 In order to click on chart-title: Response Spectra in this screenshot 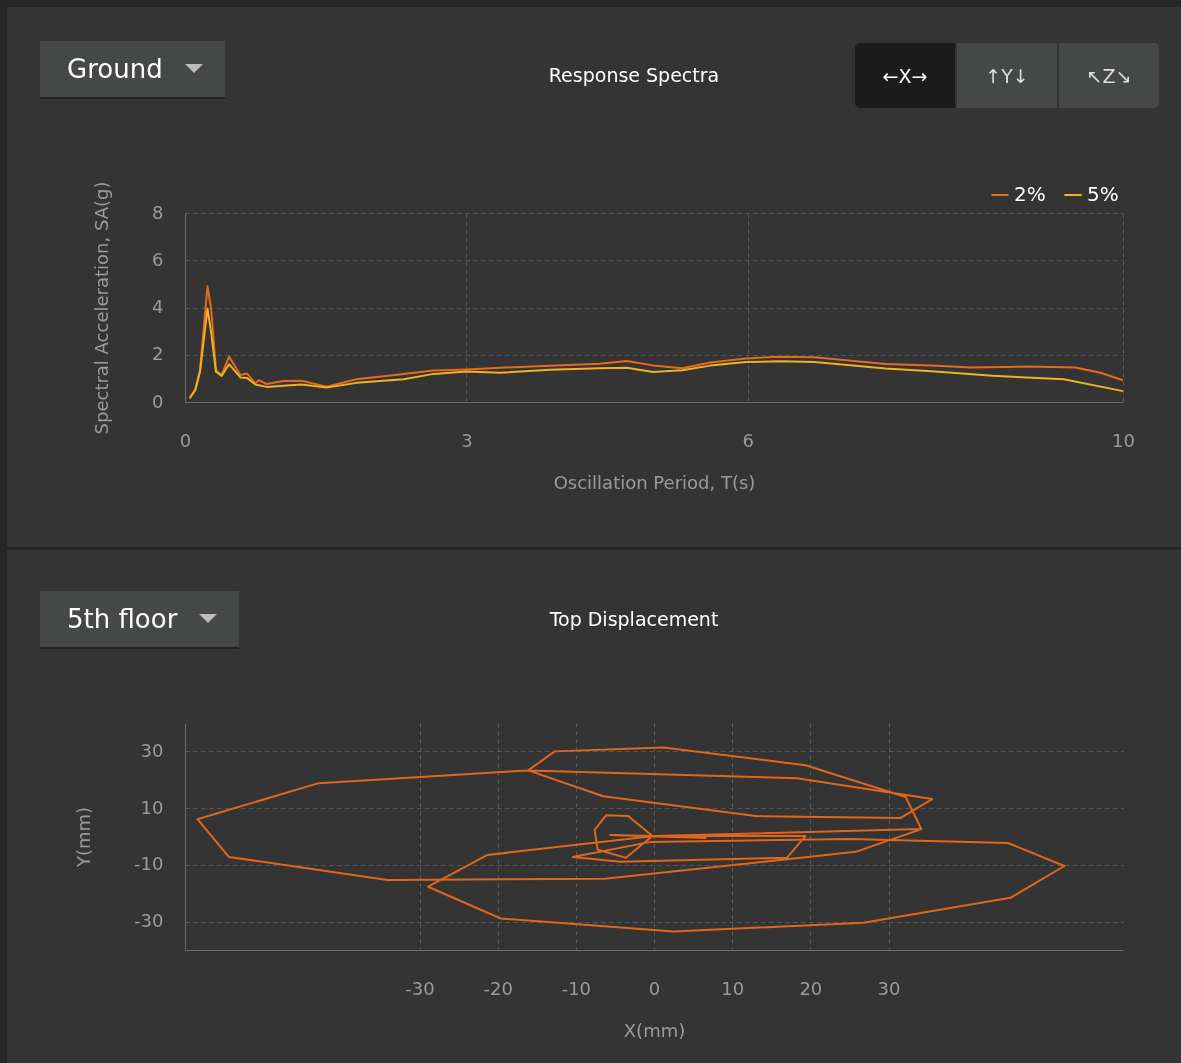, I will do `click(634, 75)`.